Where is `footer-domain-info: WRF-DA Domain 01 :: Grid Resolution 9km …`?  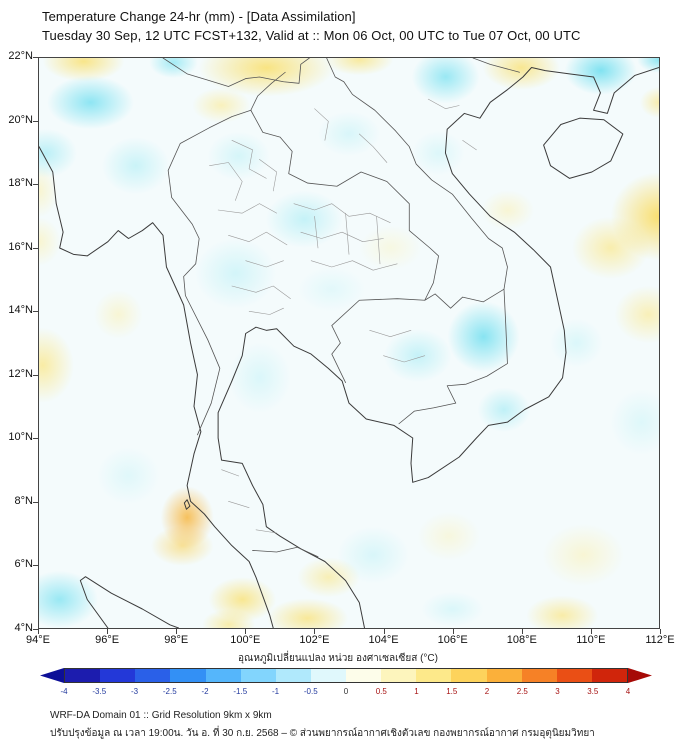
footer-domain-info: WRF-DA Domain 01 :: Grid Resolution 9km … is located at coordinates (161, 715).